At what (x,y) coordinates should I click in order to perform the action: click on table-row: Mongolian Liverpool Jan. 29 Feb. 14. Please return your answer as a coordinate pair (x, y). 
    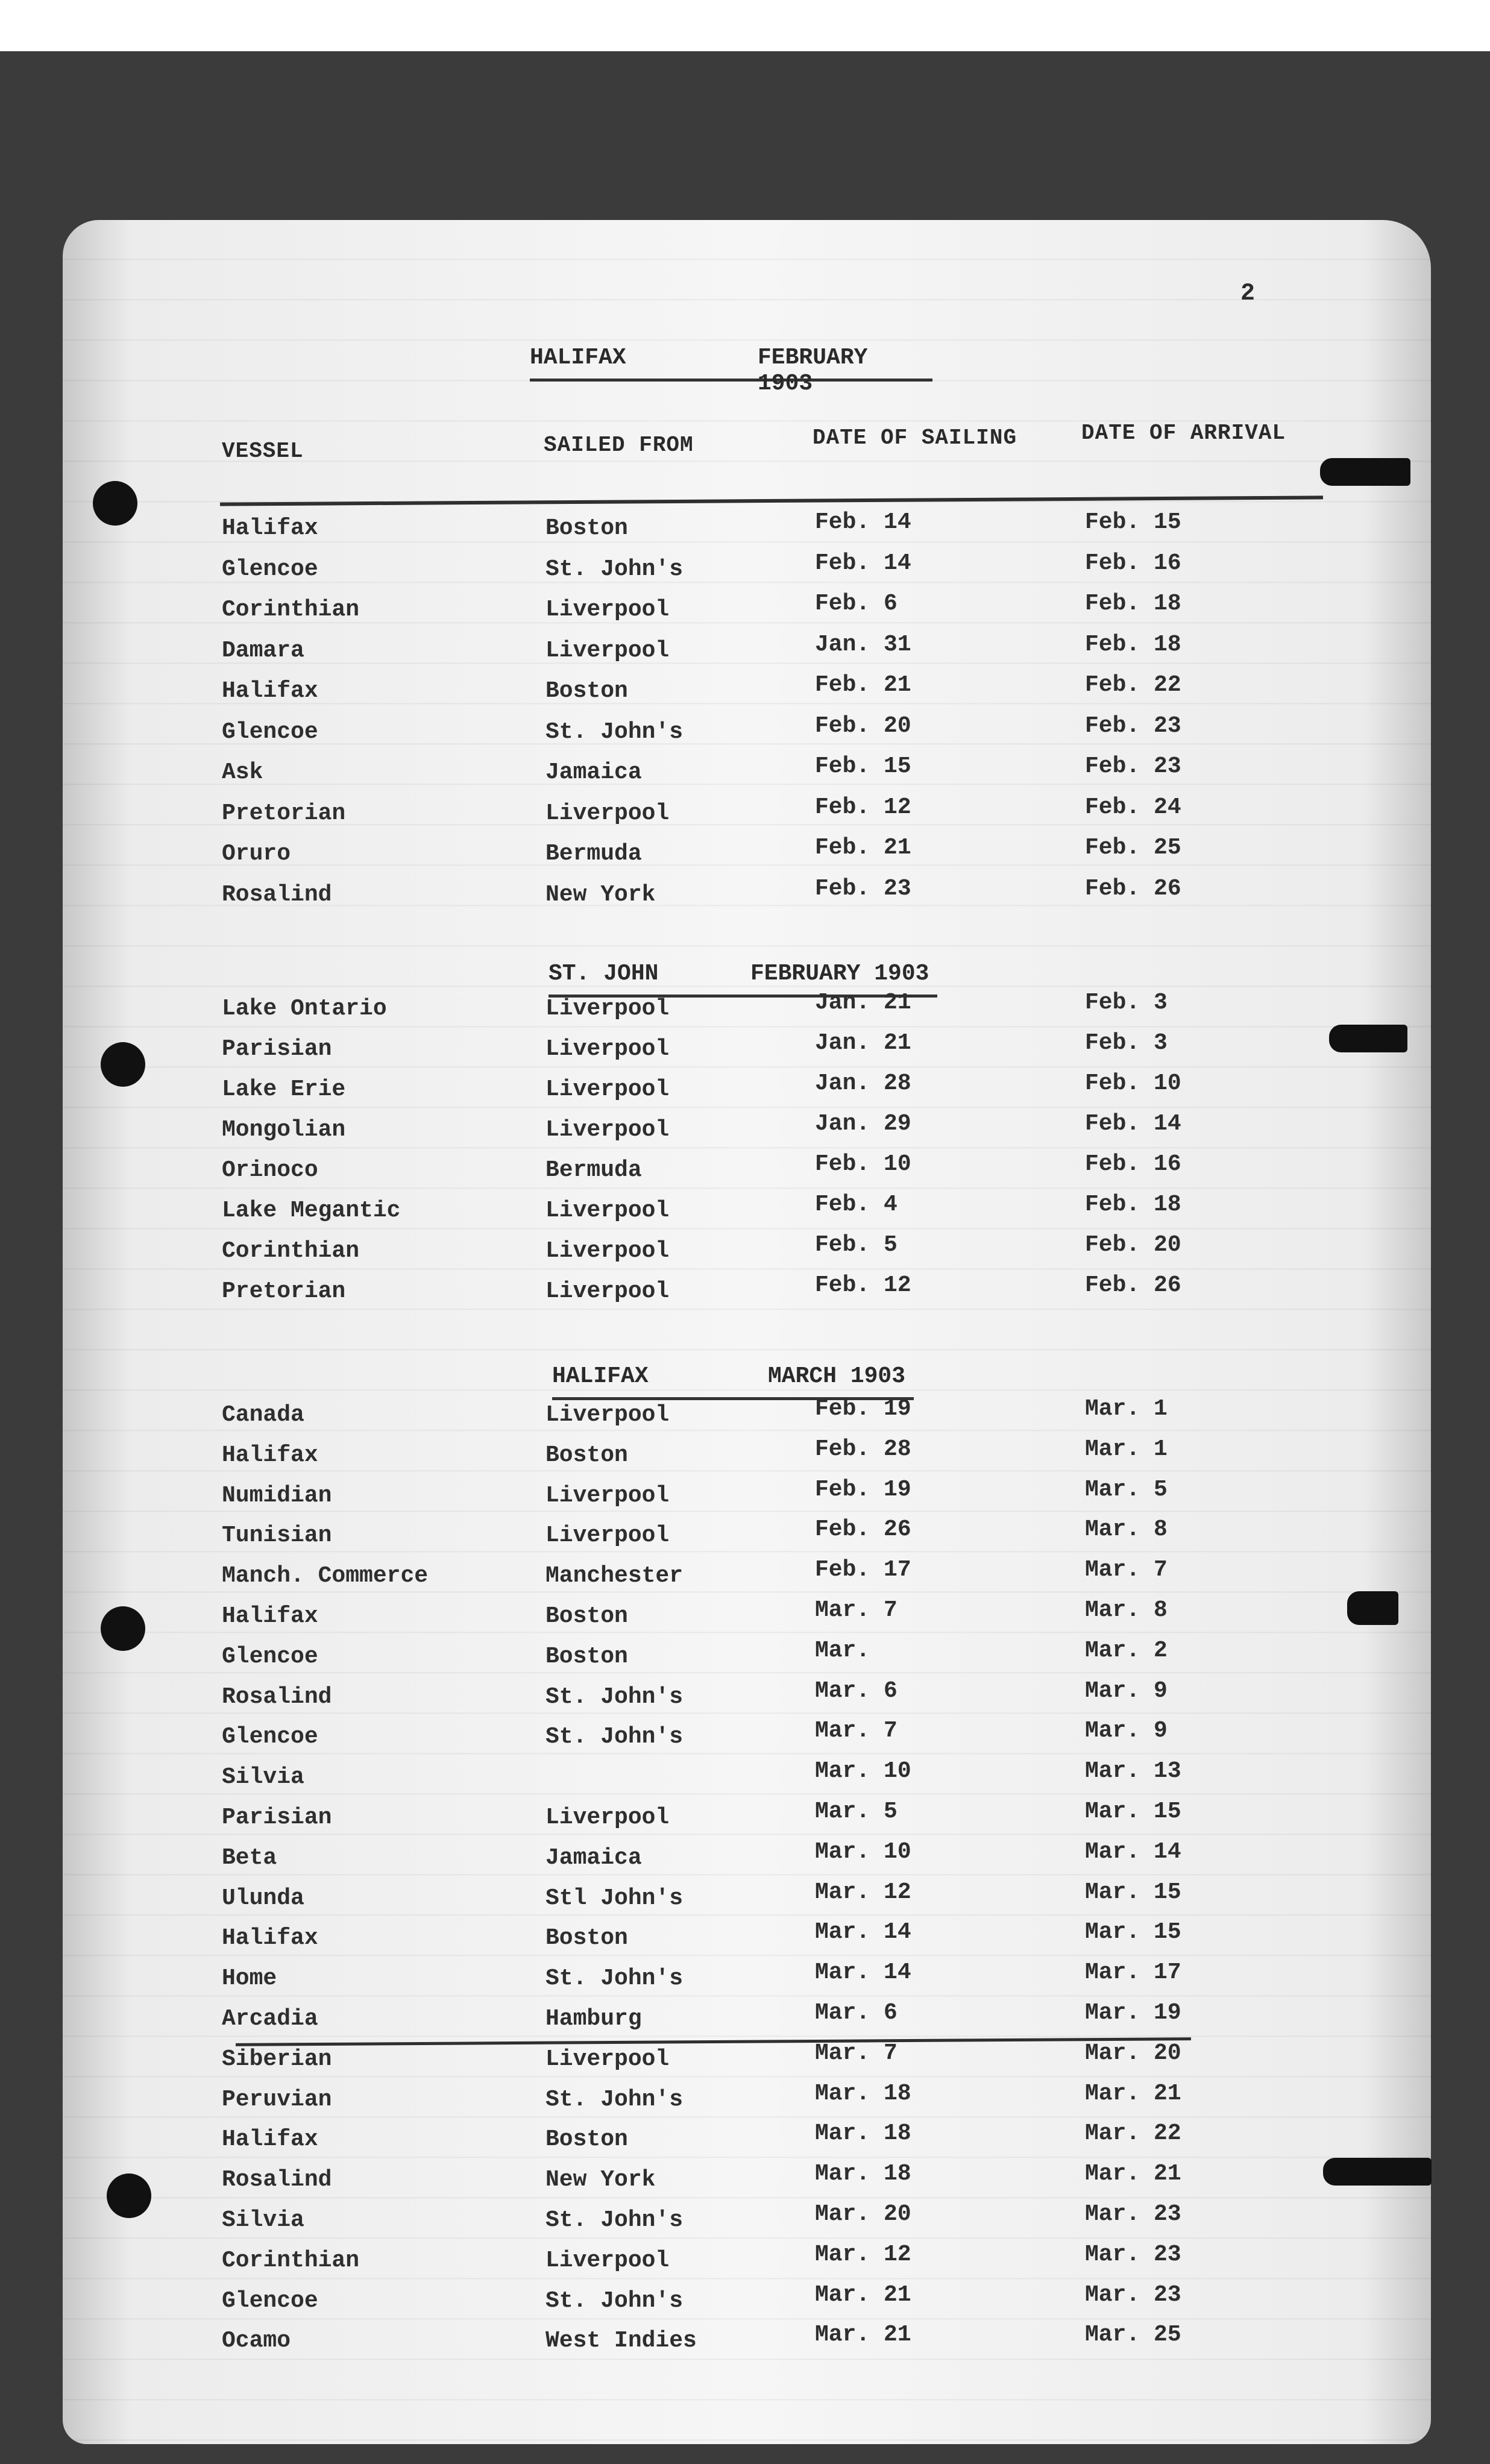
    Looking at the image, I should click on (745, 1134).